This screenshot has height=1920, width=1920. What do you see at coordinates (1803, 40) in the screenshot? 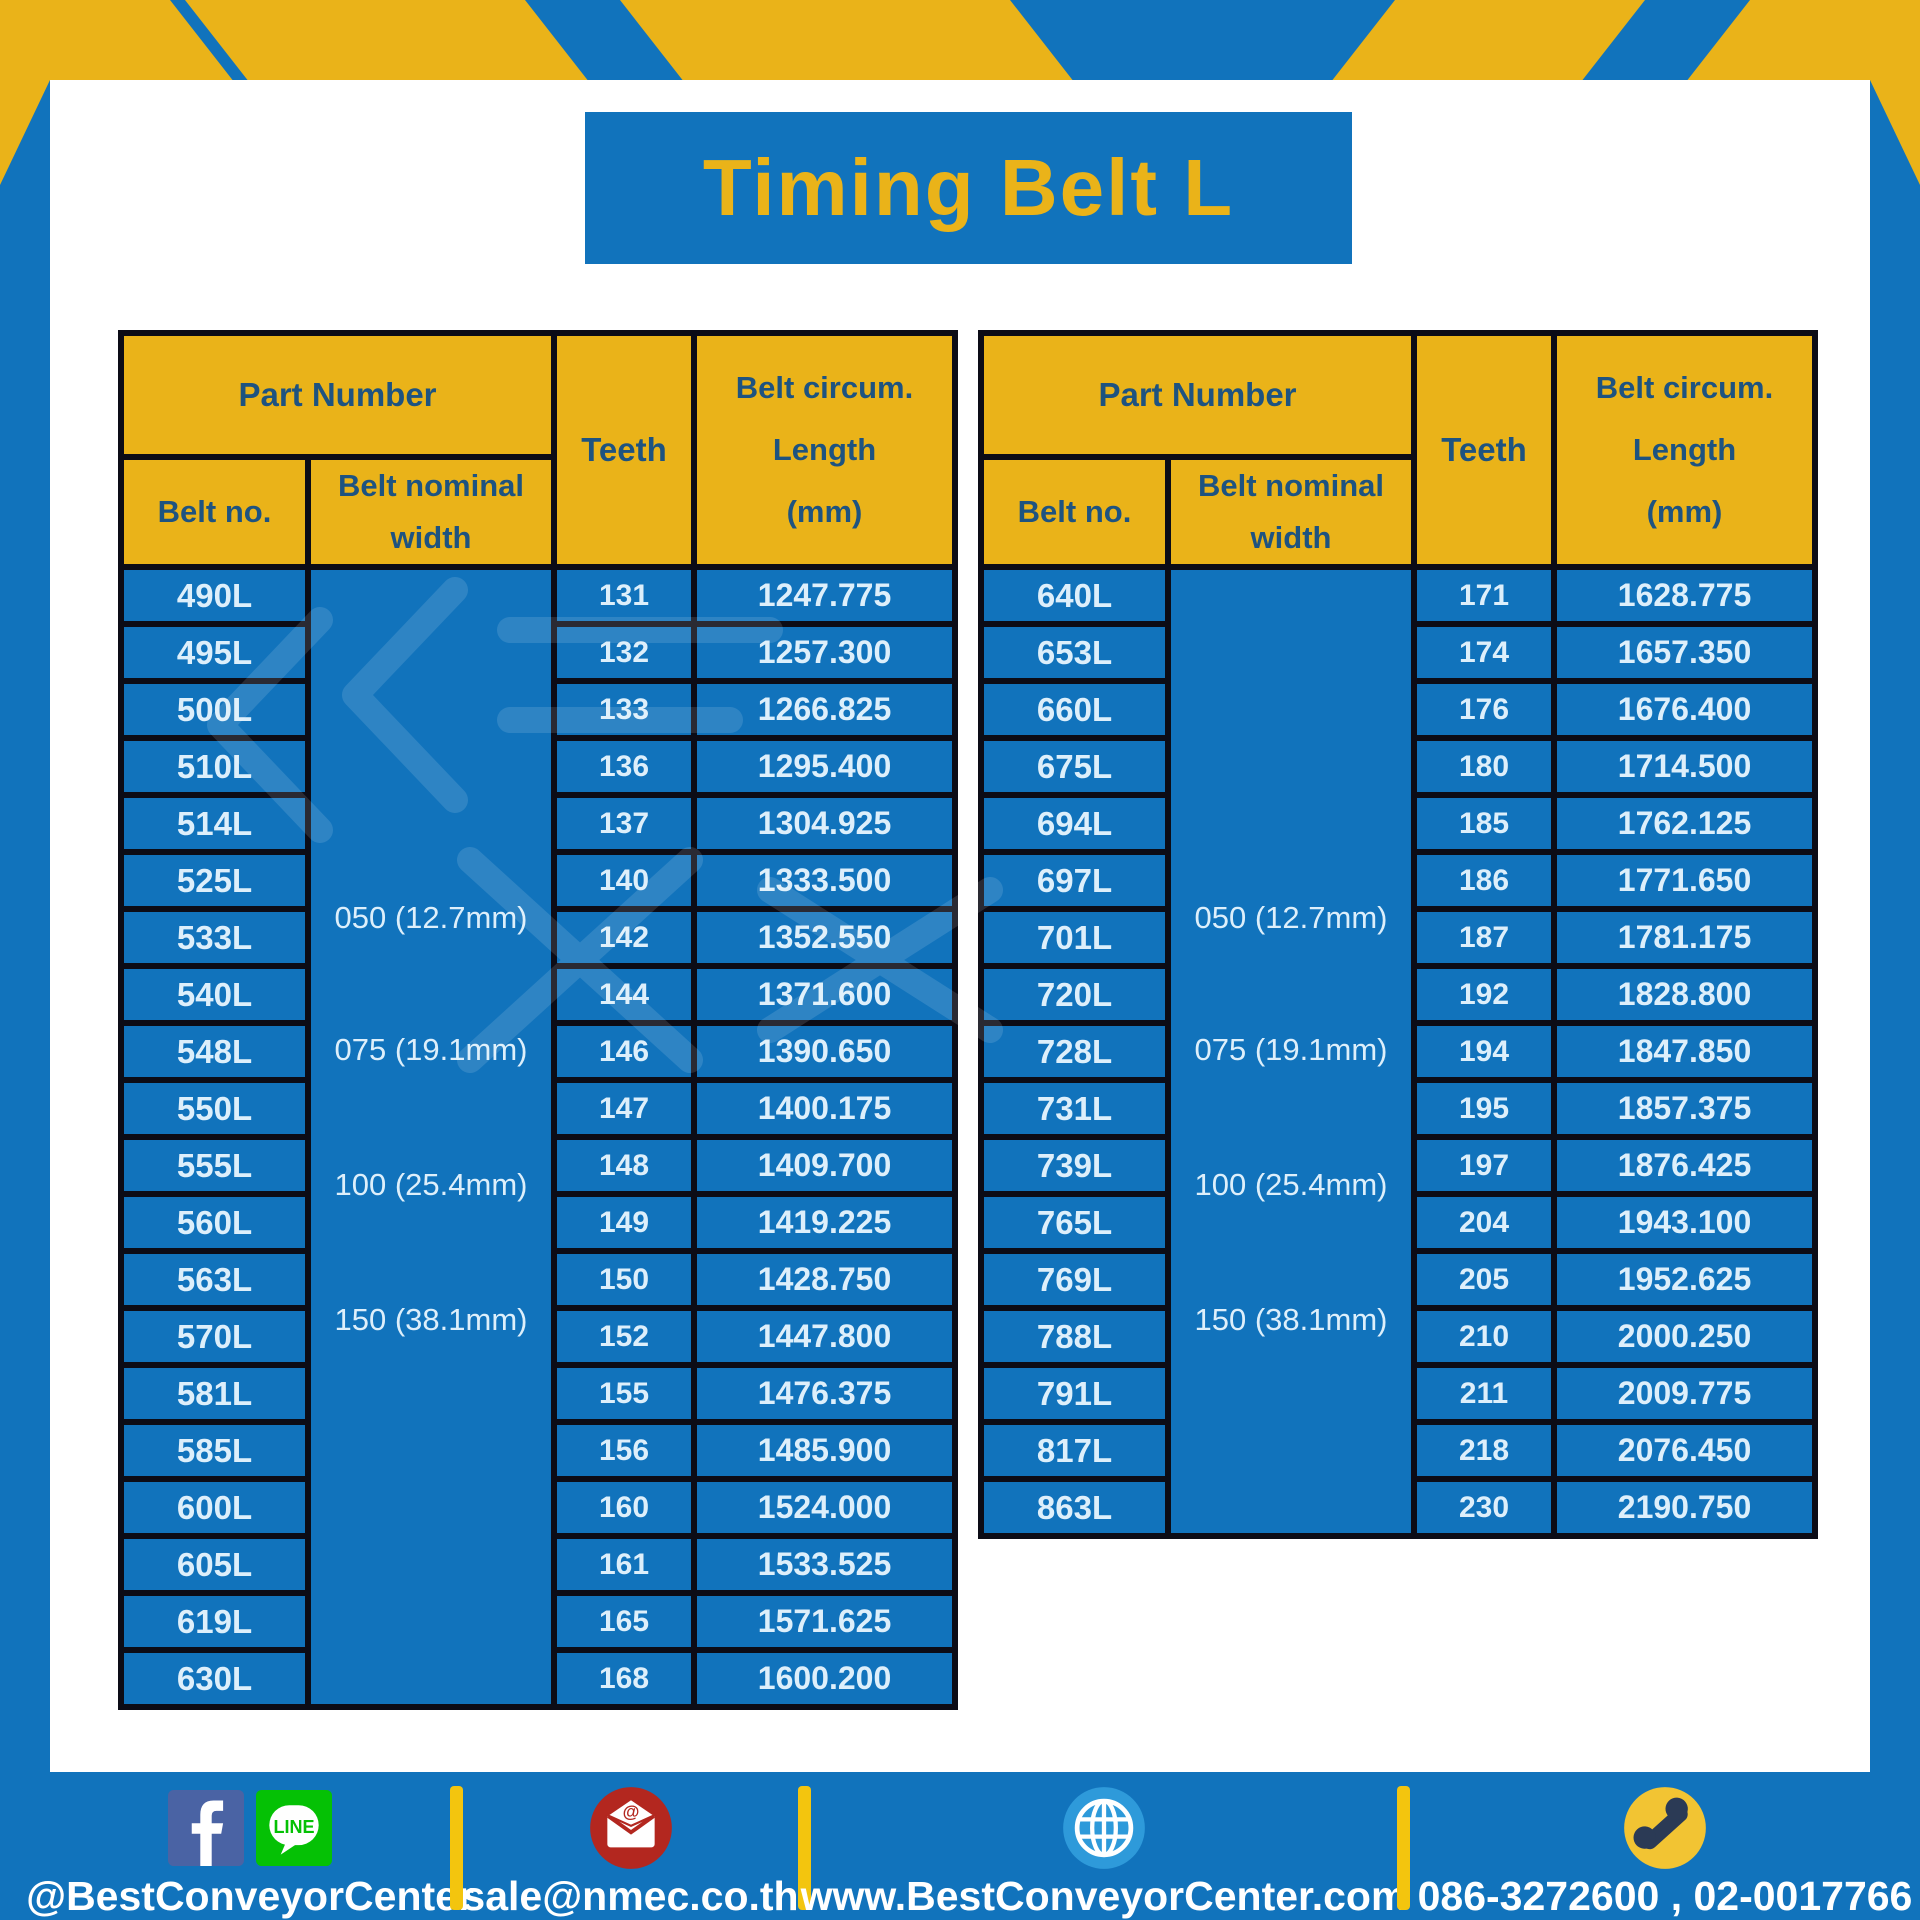
I see `caution-stripe` at bounding box center [1803, 40].